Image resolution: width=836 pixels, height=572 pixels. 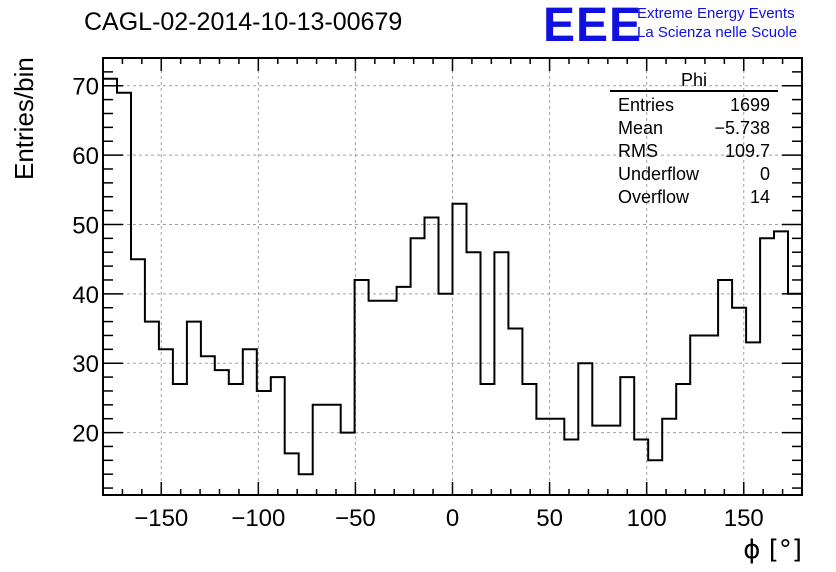 What do you see at coordinates (744, 518) in the screenshot?
I see `x-tick-label: 150` at bounding box center [744, 518].